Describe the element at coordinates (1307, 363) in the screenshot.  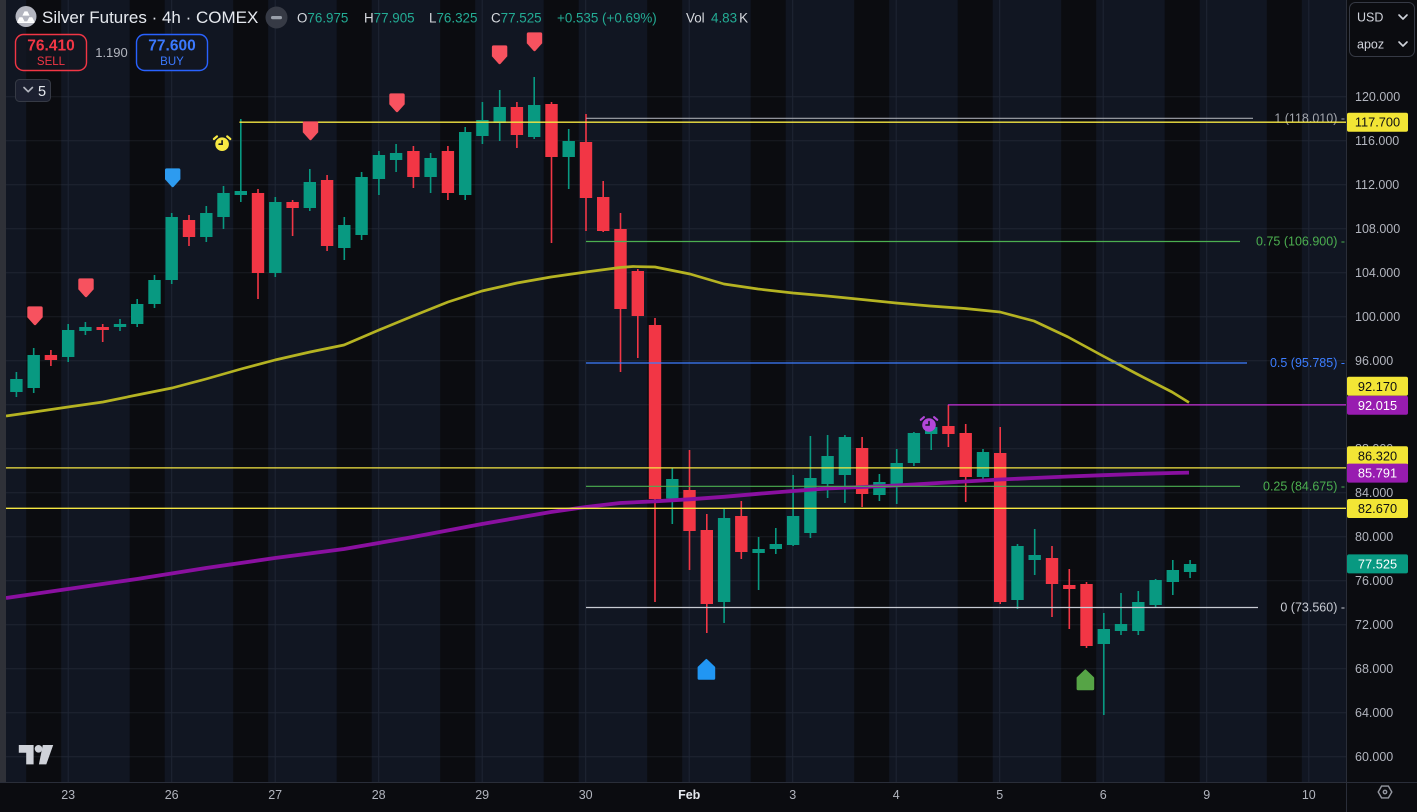
I see `svg-text: 0.5 (95.785) -` at that location.